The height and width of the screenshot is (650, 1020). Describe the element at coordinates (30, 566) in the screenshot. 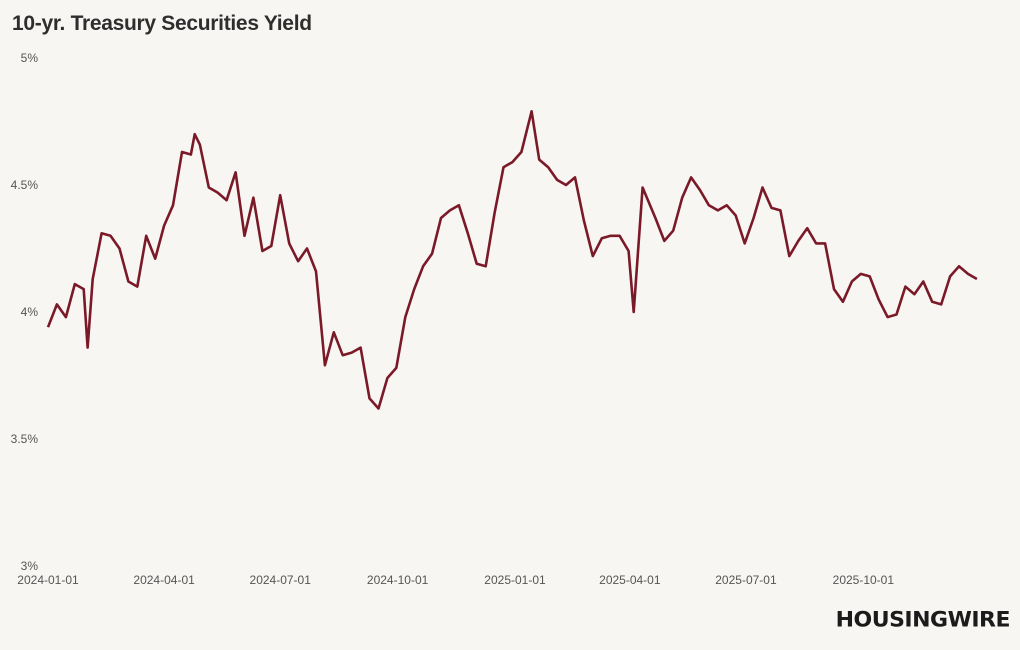

I see `y-tick-label: 3%` at that location.